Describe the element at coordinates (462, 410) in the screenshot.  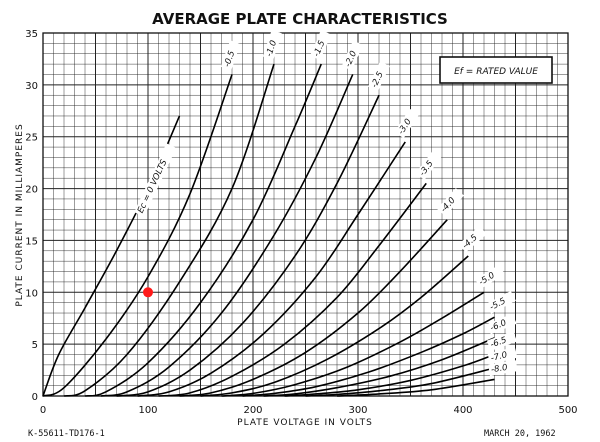
I see `x-tick-label: 400` at that location.